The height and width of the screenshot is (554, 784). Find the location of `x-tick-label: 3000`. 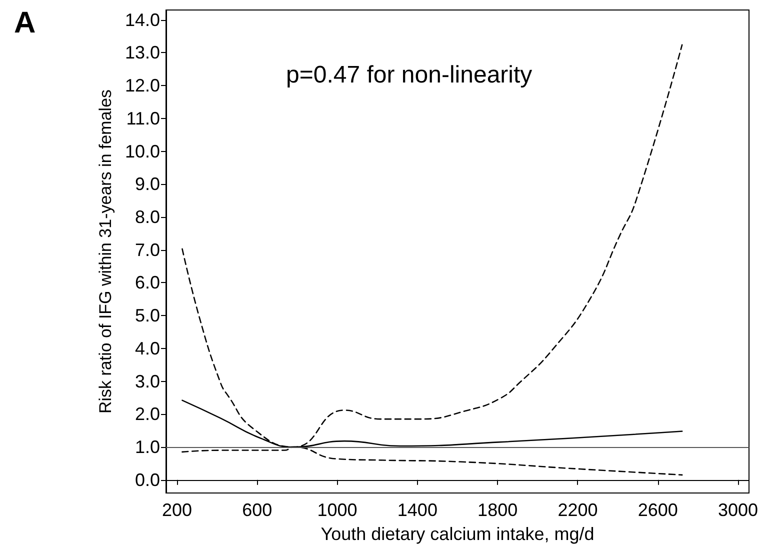

x-tick-label: 3000 is located at coordinates (738, 510).